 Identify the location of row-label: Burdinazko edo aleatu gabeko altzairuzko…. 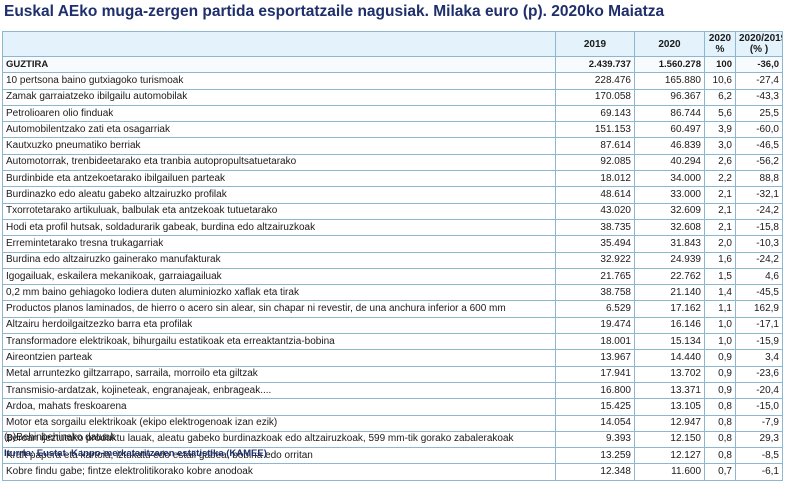
(279, 195).